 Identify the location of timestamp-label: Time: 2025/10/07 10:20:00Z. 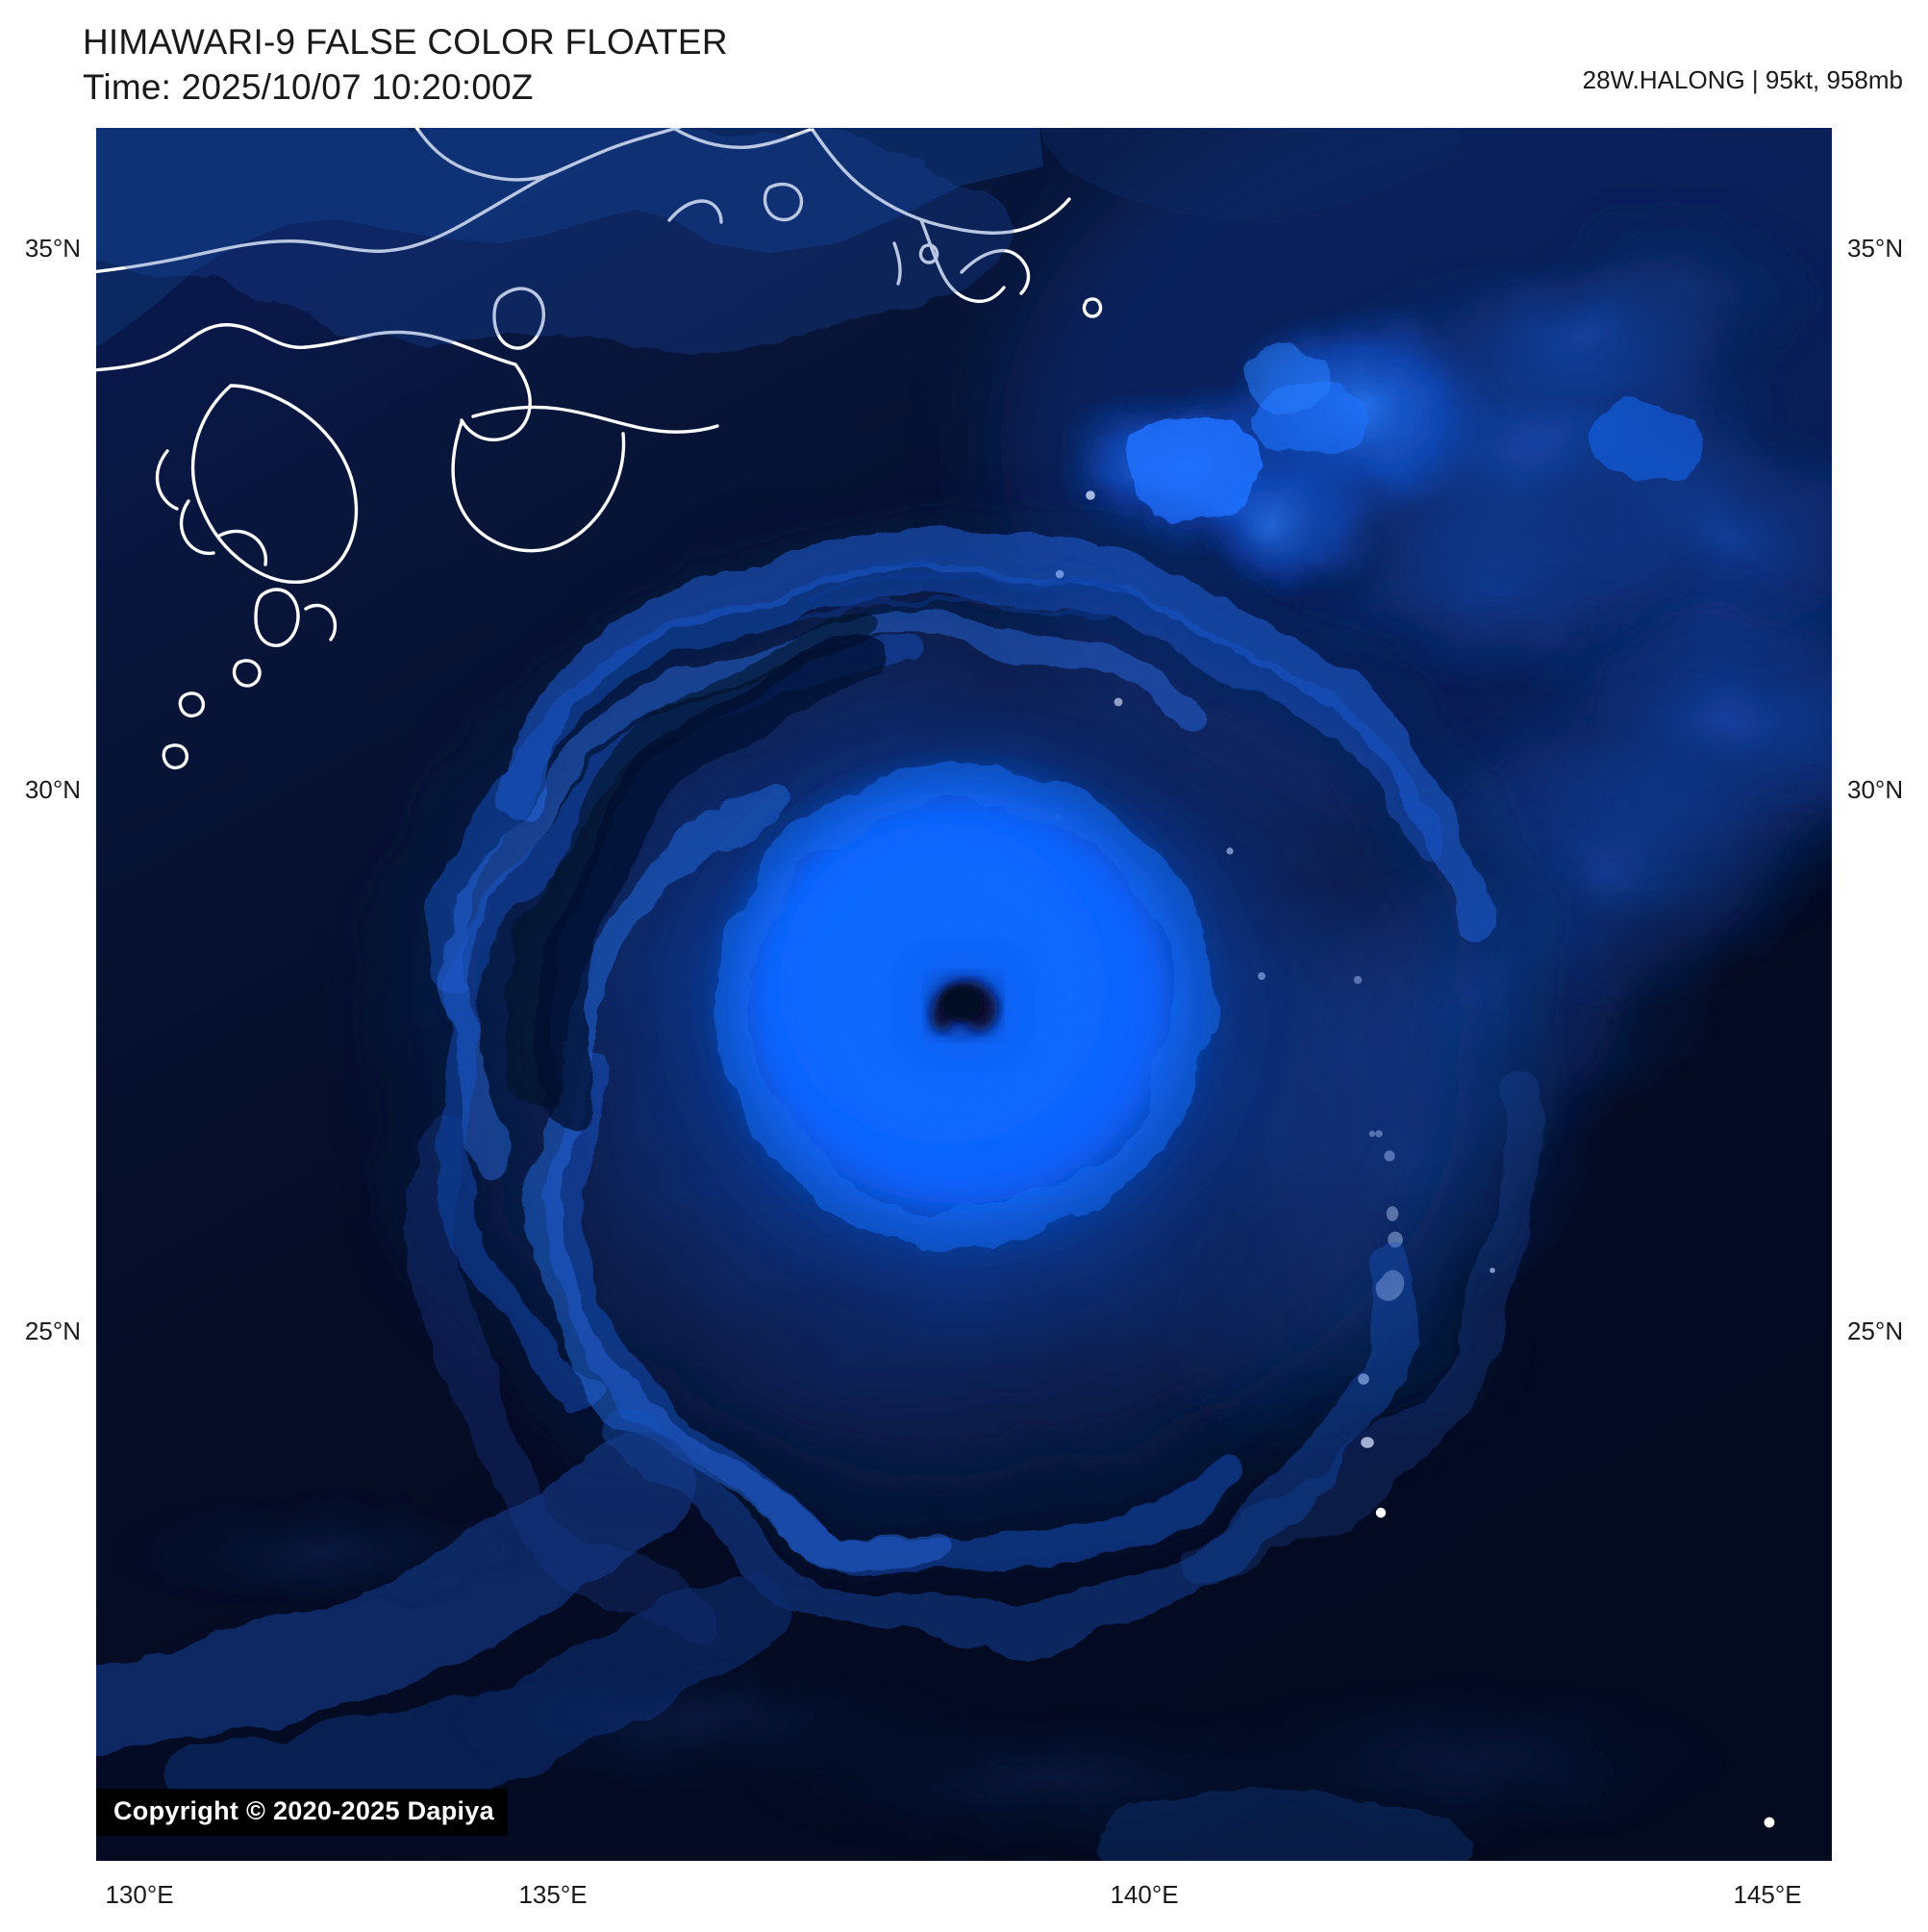
(308, 87).